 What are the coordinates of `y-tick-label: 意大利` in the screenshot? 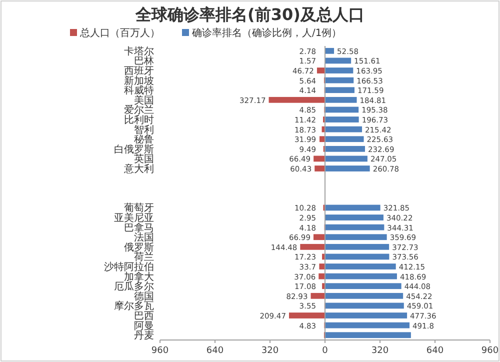 It's located at (138, 169).